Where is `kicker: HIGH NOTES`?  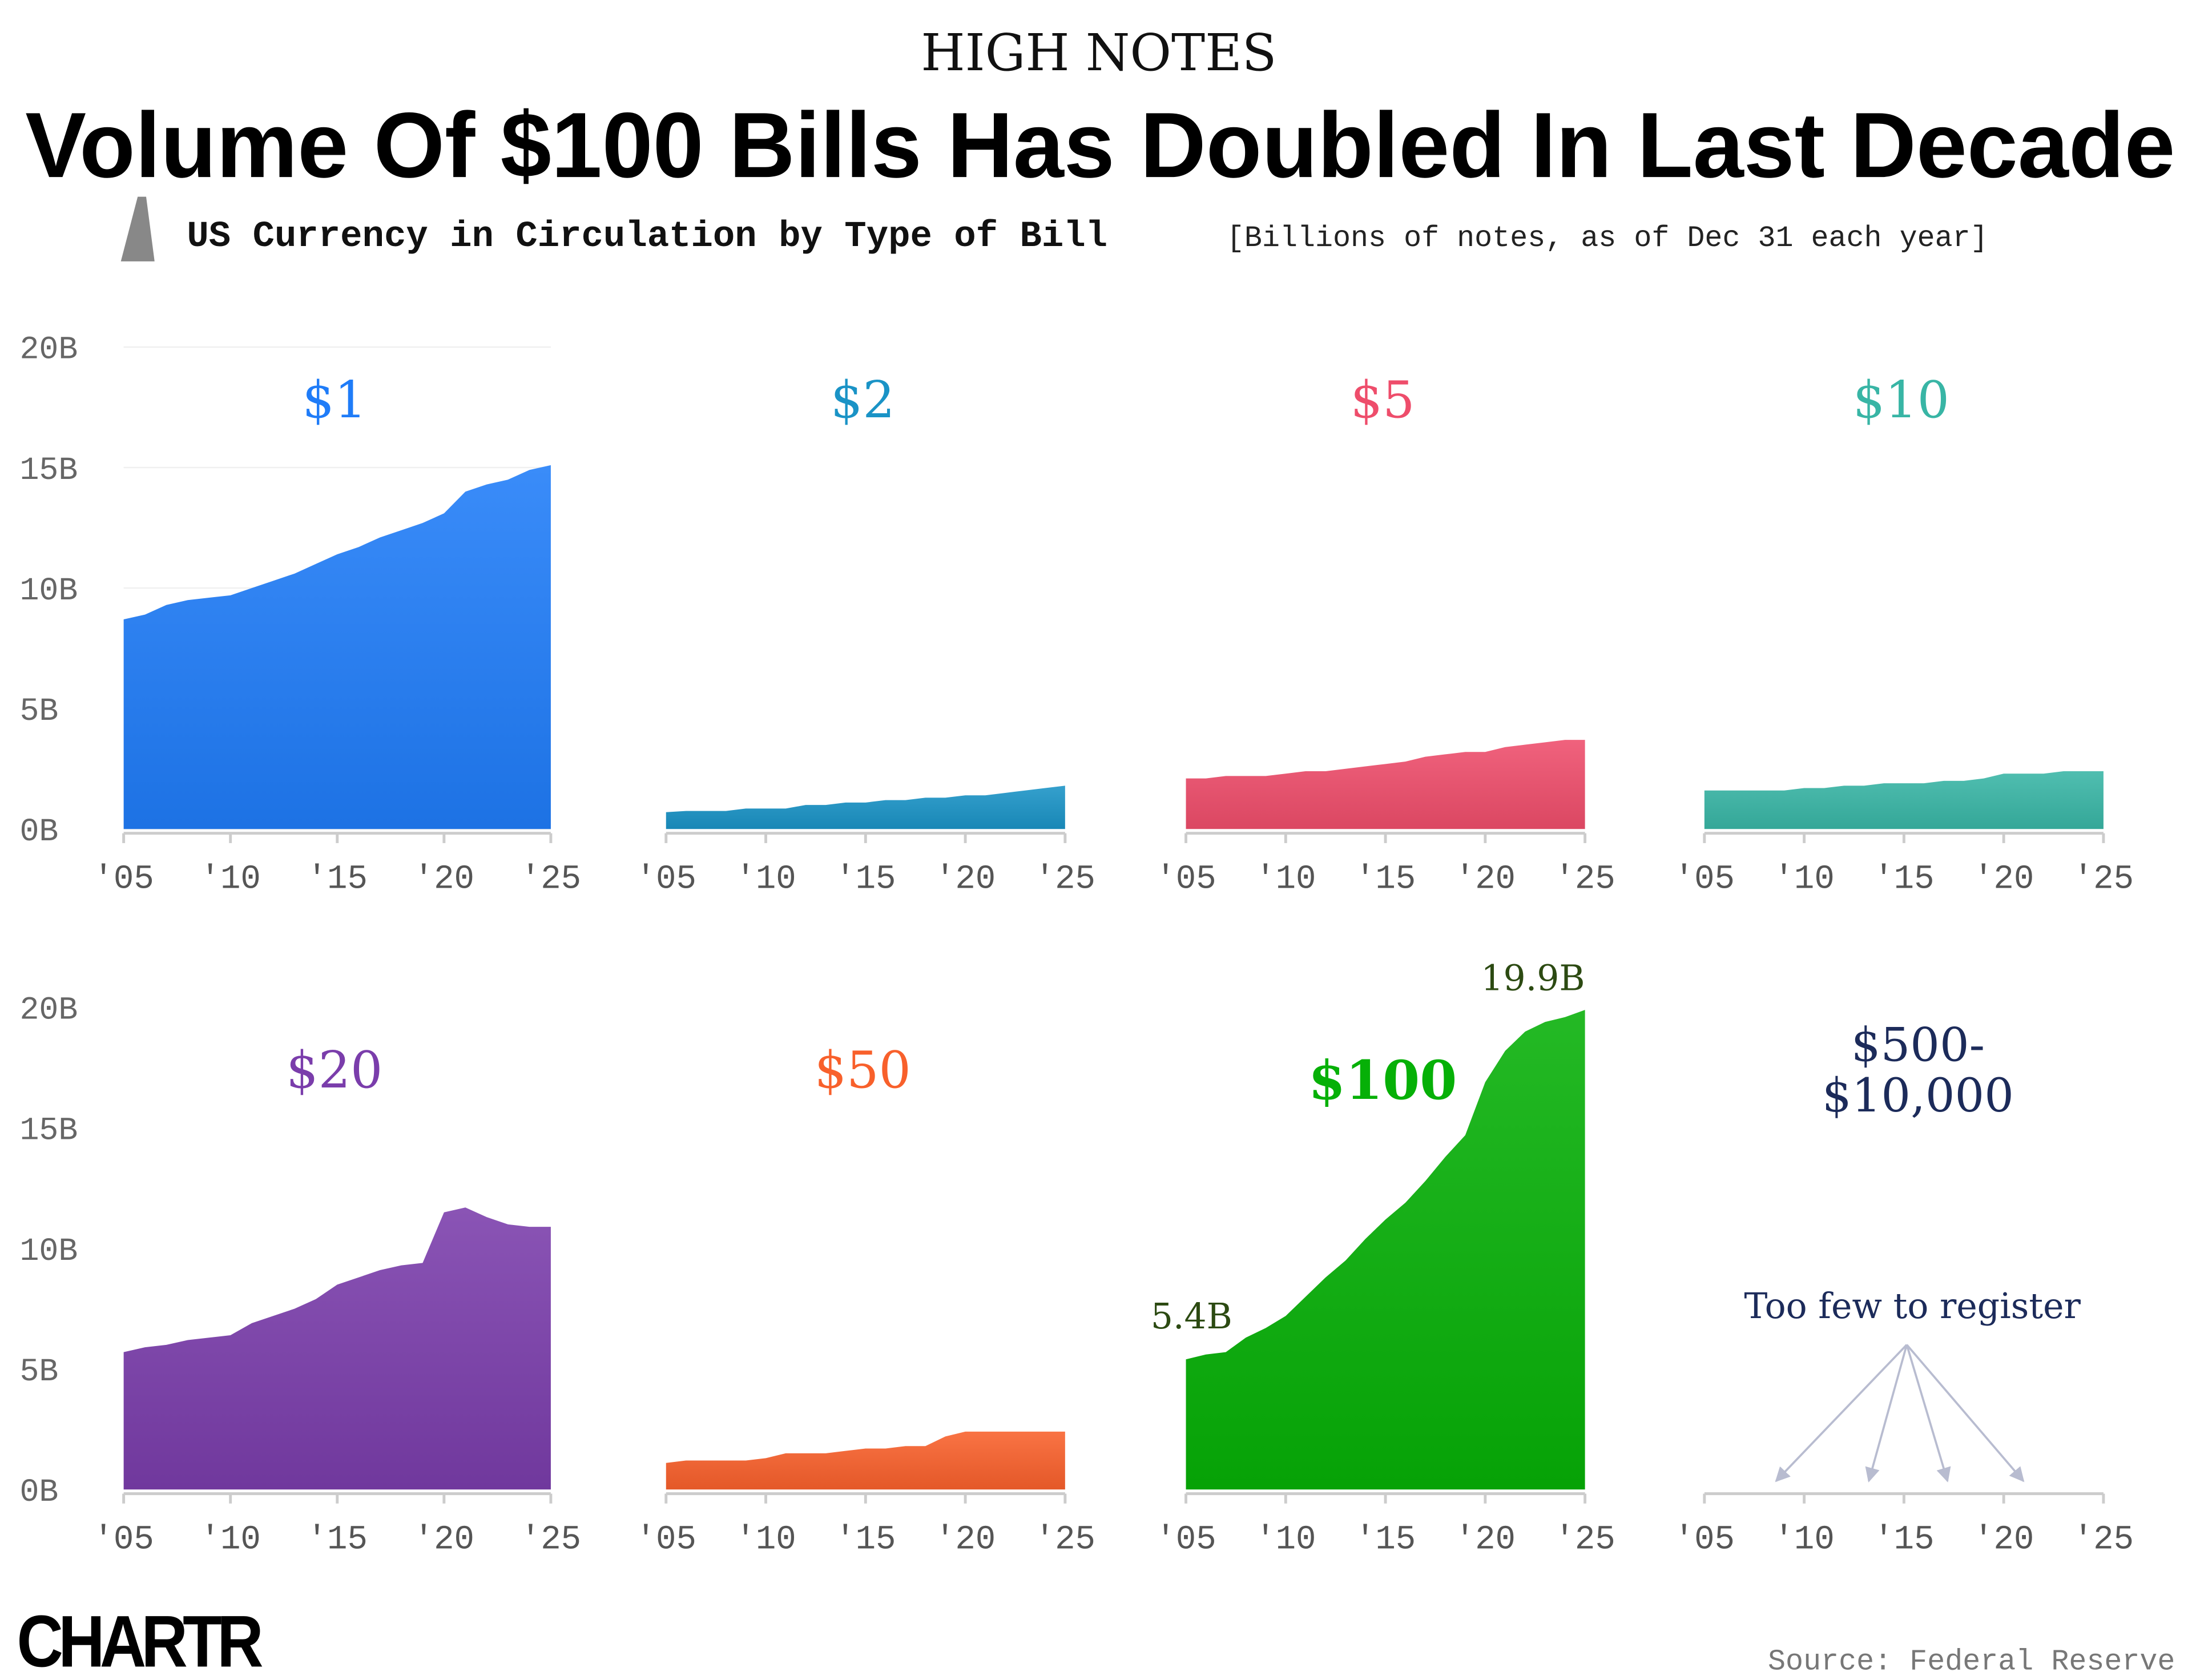
kicker: HIGH NOTES is located at coordinates (1098, 52).